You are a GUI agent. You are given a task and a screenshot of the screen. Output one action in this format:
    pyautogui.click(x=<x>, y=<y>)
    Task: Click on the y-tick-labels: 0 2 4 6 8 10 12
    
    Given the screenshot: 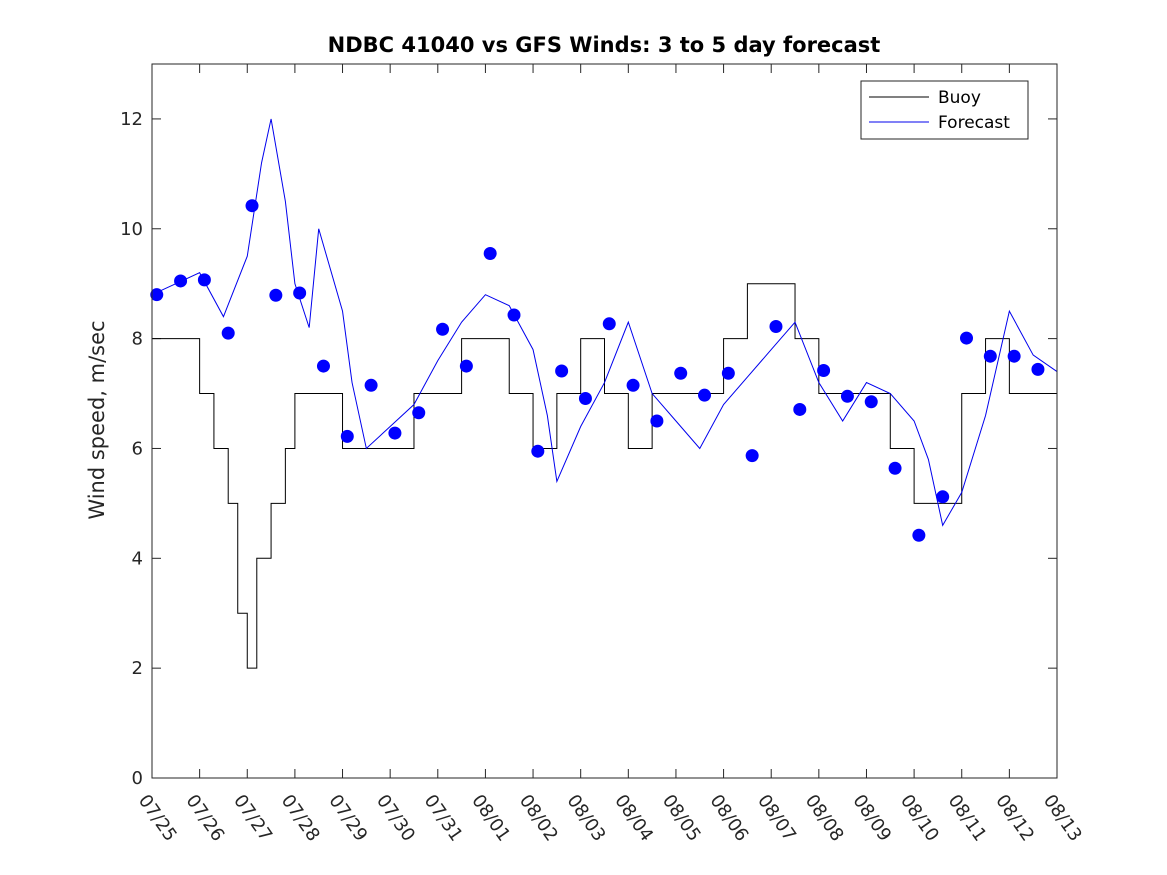 What is the action you would take?
    pyautogui.click(x=131, y=449)
    